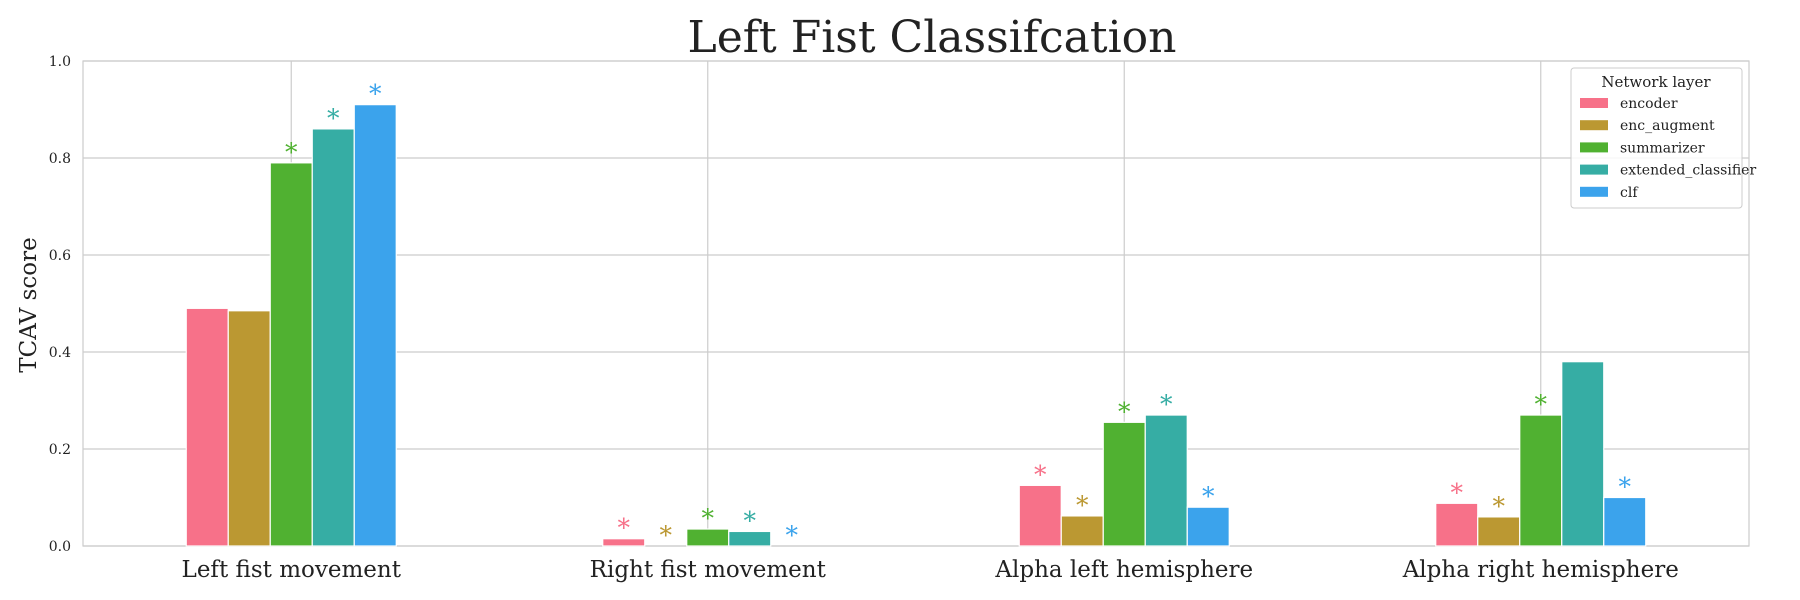 This screenshot has height=600, width=1800. What do you see at coordinates (1123, 570) in the screenshot?
I see `x-tick-label: Alpha left hemisphere` at bounding box center [1123, 570].